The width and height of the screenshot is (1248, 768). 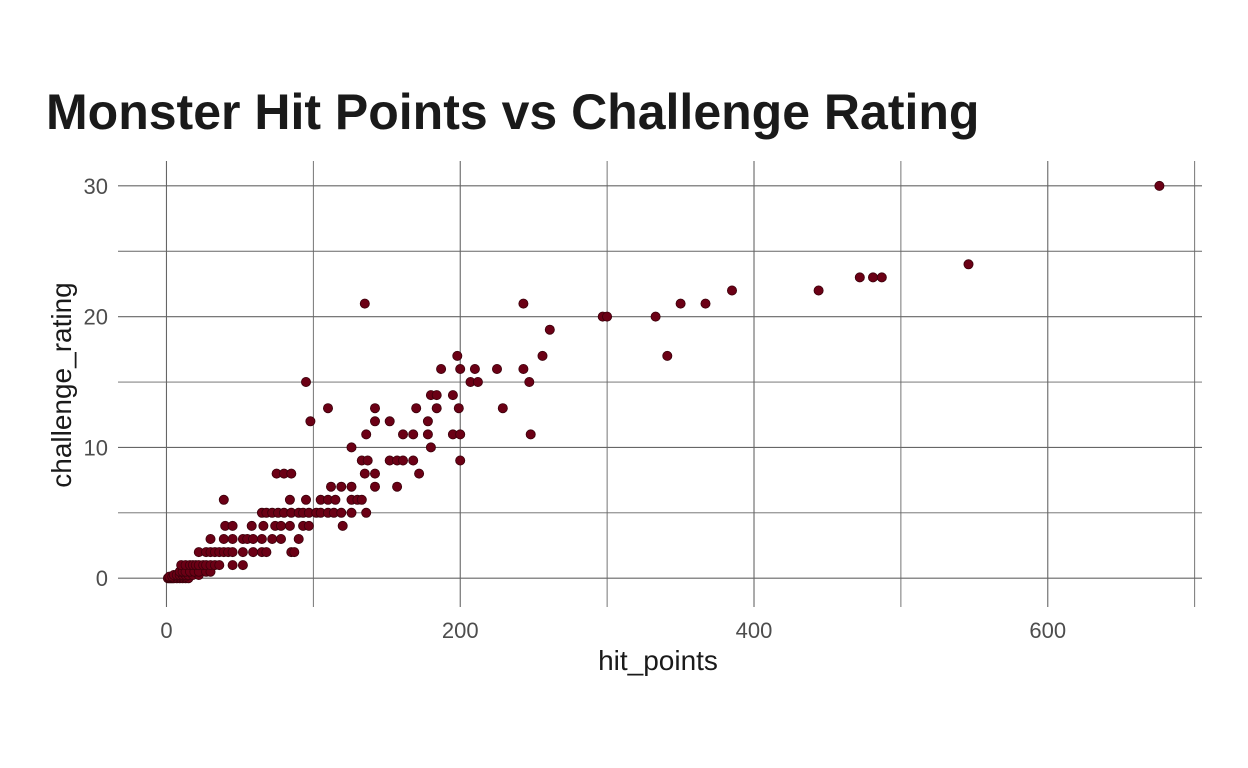 I want to click on x-tick-label: 200, so click(x=460, y=630).